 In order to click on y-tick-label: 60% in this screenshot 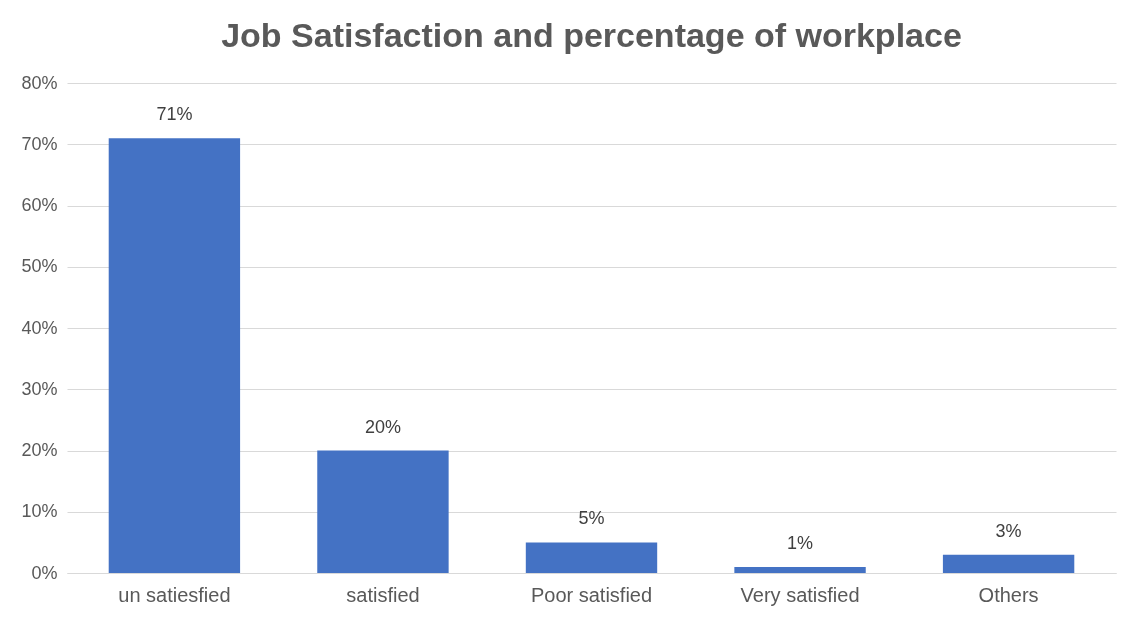, I will do `click(39, 205)`.